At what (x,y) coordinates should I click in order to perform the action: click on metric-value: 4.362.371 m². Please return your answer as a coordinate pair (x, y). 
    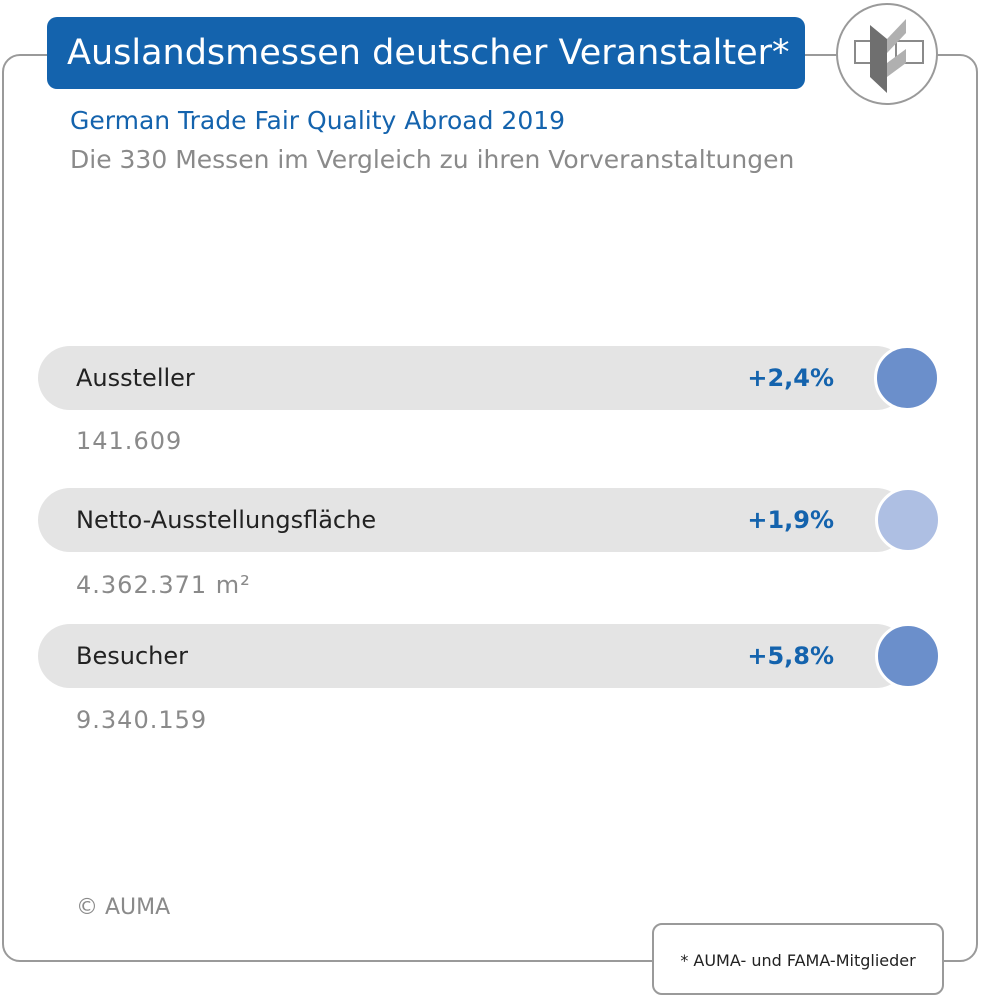
    Looking at the image, I should click on (163, 585).